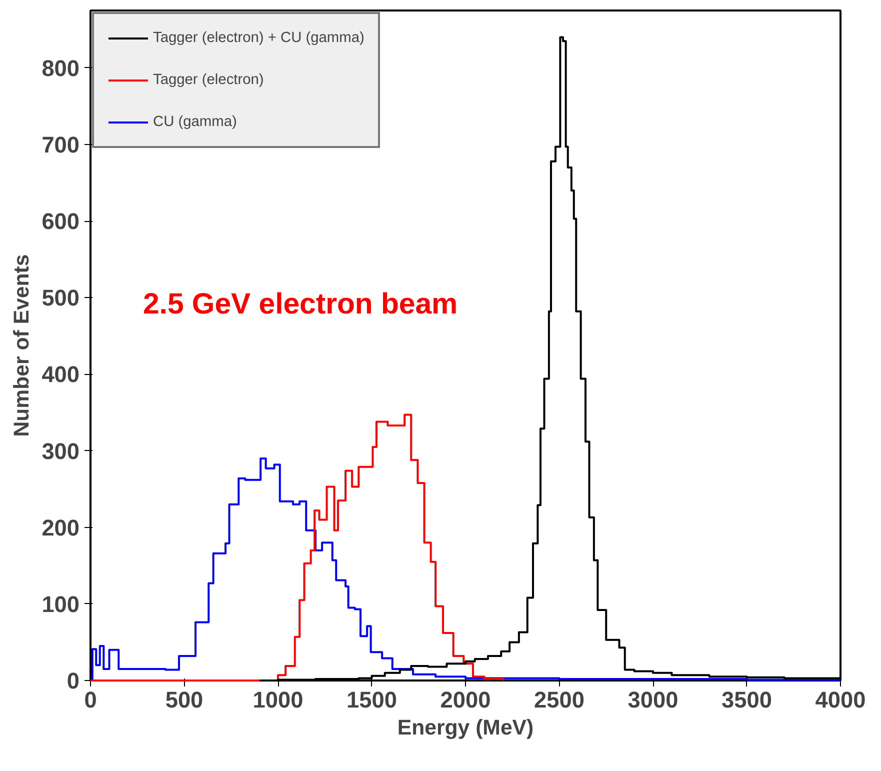 This screenshot has width=881, height=771. Describe the element at coordinates (61, 603) in the screenshot. I see `y-tick-label: 100` at that location.